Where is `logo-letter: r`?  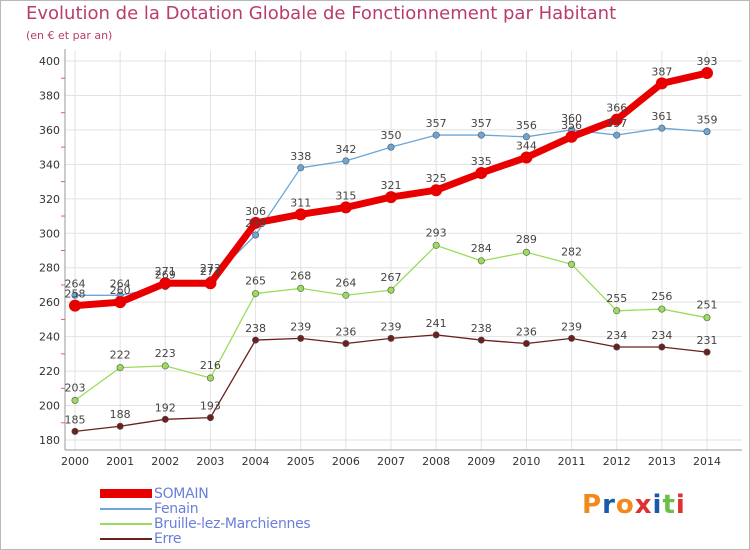
logo-letter: r is located at coordinates (609, 505).